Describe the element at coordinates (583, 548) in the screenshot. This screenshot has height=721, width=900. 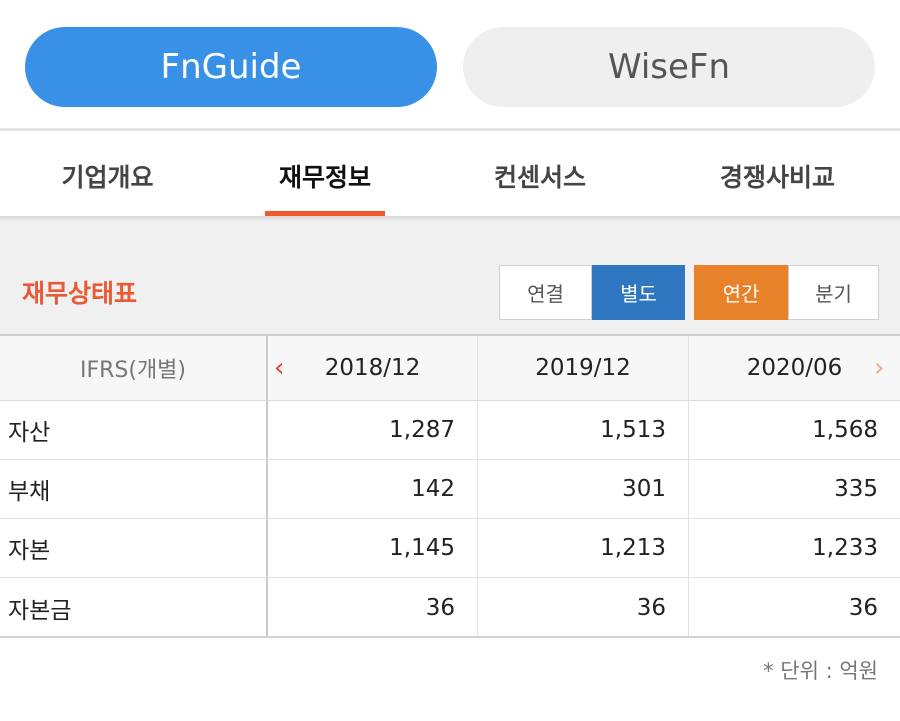
I see `table-cell: 1,213` at that location.